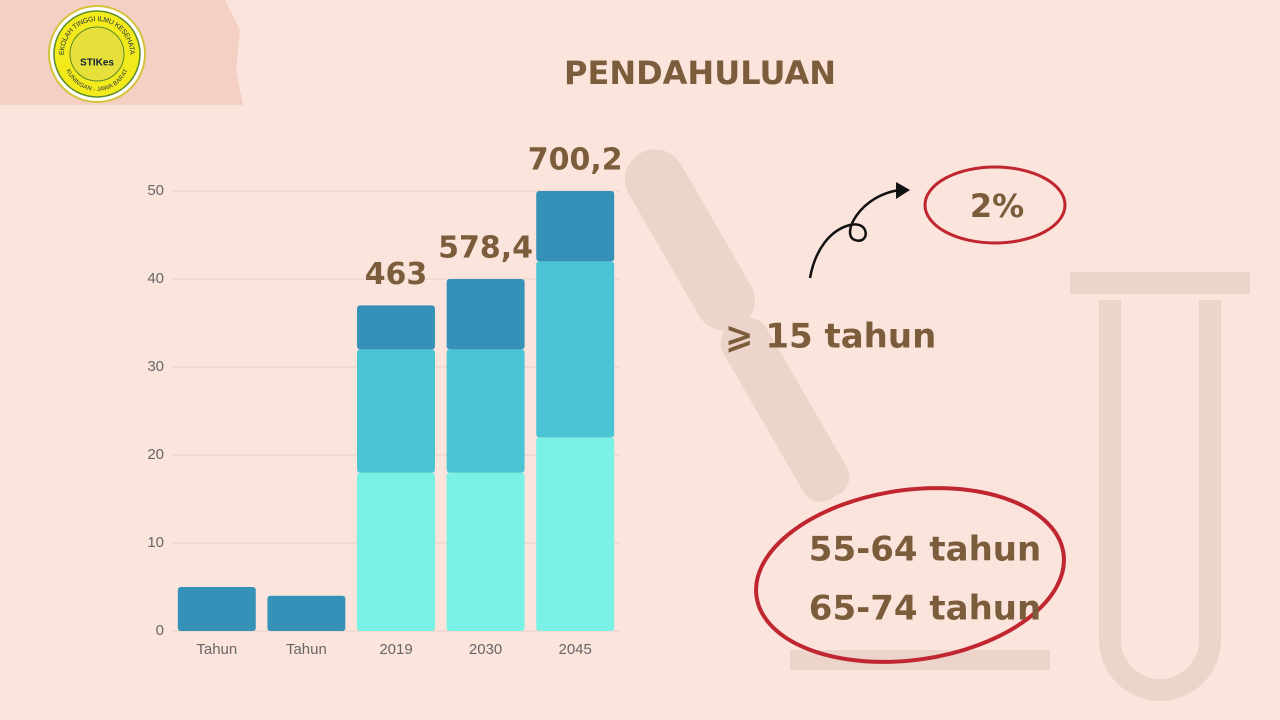  I want to click on total-label: 463, so click(396, 274).